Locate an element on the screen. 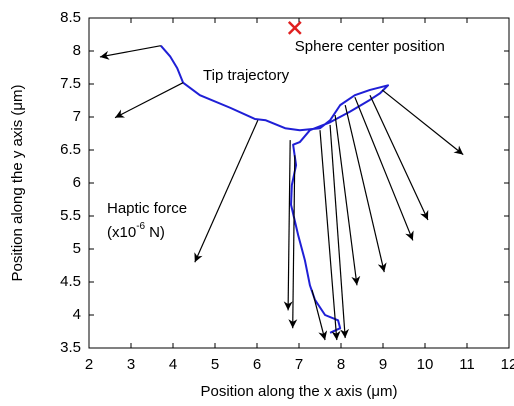 The height and width of the screenshot is (406, 514). x-tick-label: 2 is located at coordinates (89, 364).